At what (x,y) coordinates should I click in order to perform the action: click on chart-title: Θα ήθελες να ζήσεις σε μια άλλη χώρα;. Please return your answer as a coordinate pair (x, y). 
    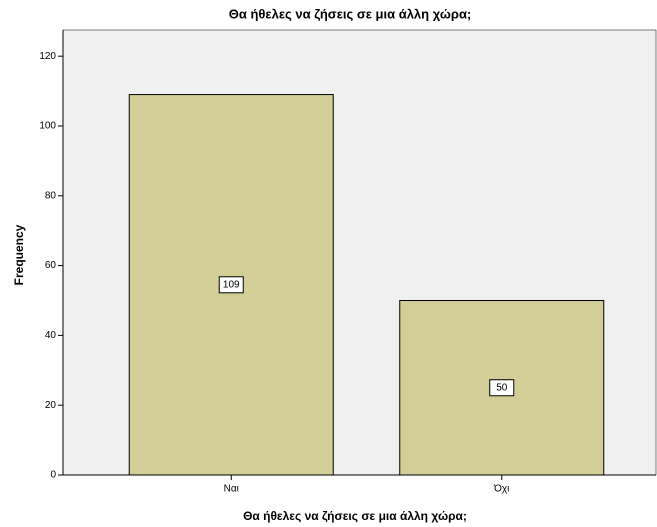
    Looking at the image, I should click on (350, 13).